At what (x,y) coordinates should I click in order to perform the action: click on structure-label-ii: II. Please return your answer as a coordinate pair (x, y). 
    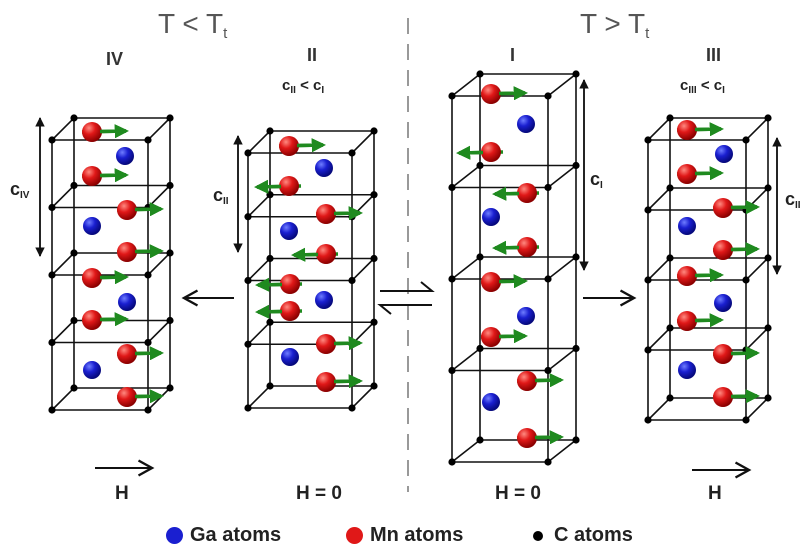
    Looking at the image, I should click on (312, 55).